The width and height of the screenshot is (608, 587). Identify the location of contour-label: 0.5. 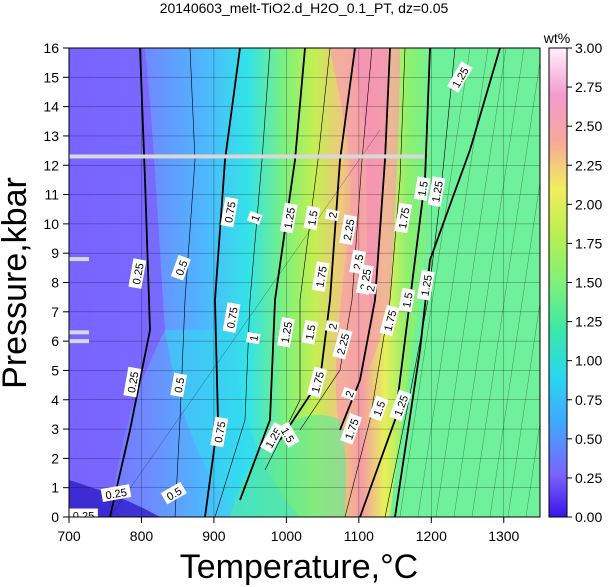
(180, 267).